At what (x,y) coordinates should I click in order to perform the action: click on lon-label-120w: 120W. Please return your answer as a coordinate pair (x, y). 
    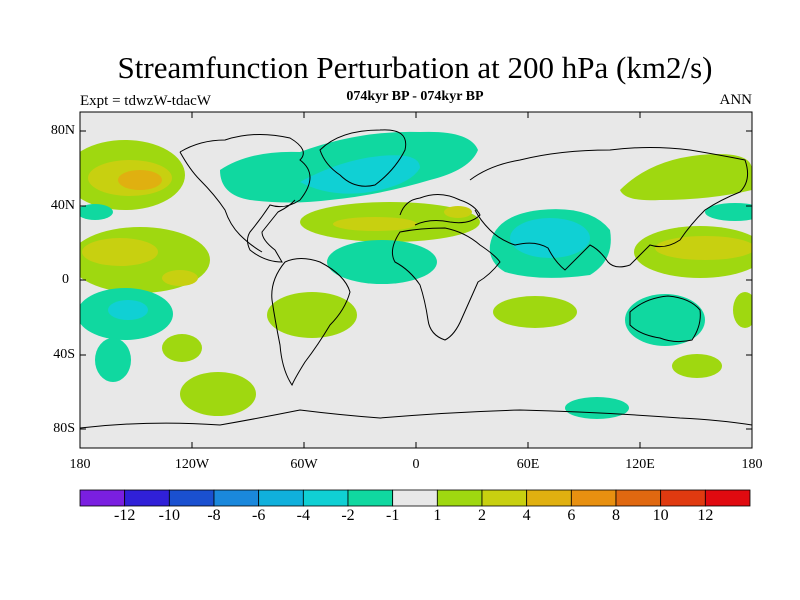
    Looking at the image, I should click on (192, 464).